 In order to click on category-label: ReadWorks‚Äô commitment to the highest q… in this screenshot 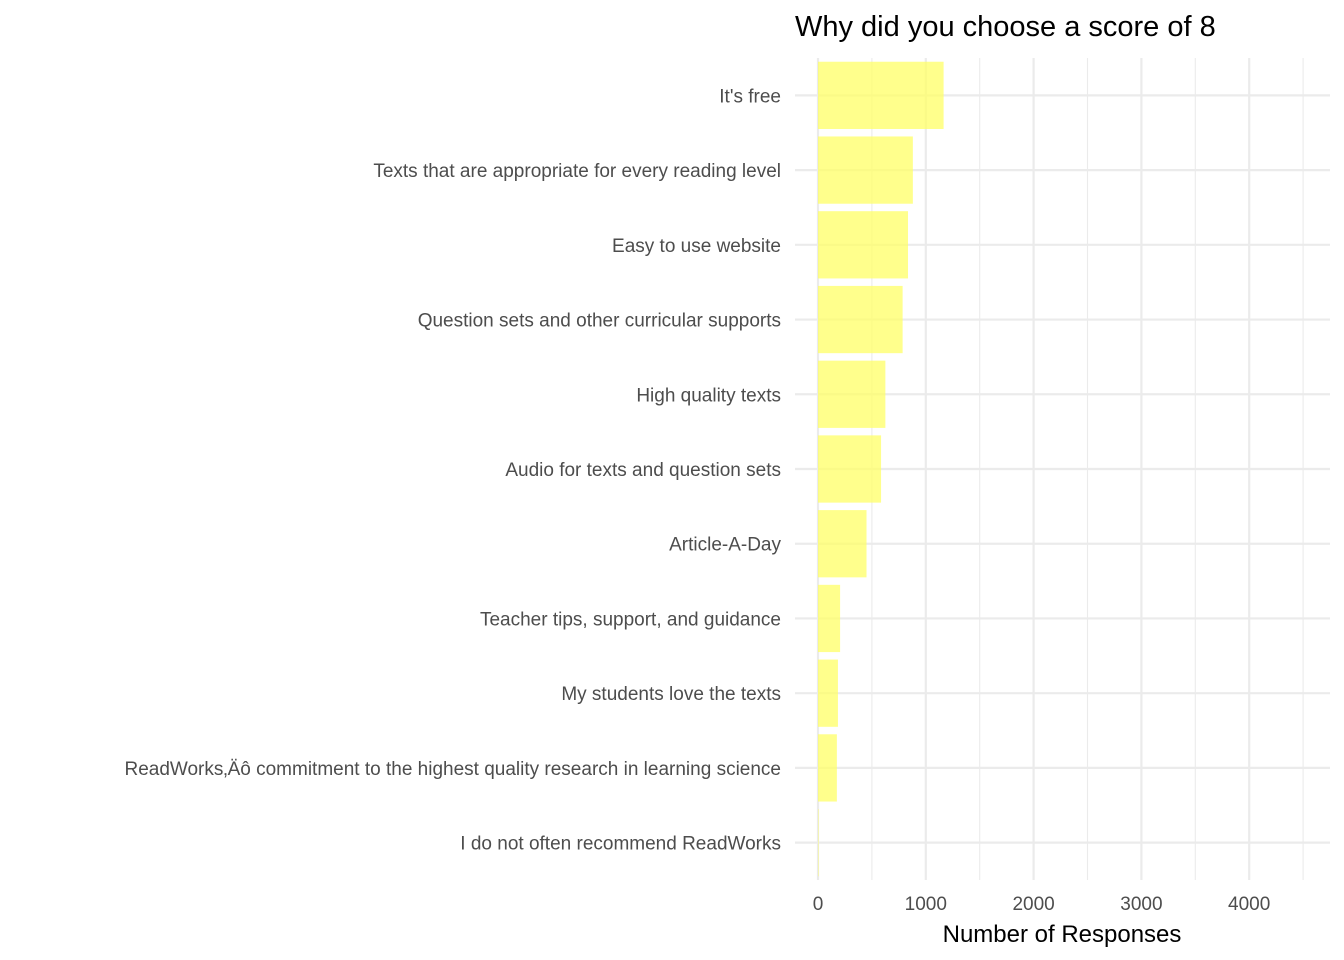, I will do `click(452, 769)`.